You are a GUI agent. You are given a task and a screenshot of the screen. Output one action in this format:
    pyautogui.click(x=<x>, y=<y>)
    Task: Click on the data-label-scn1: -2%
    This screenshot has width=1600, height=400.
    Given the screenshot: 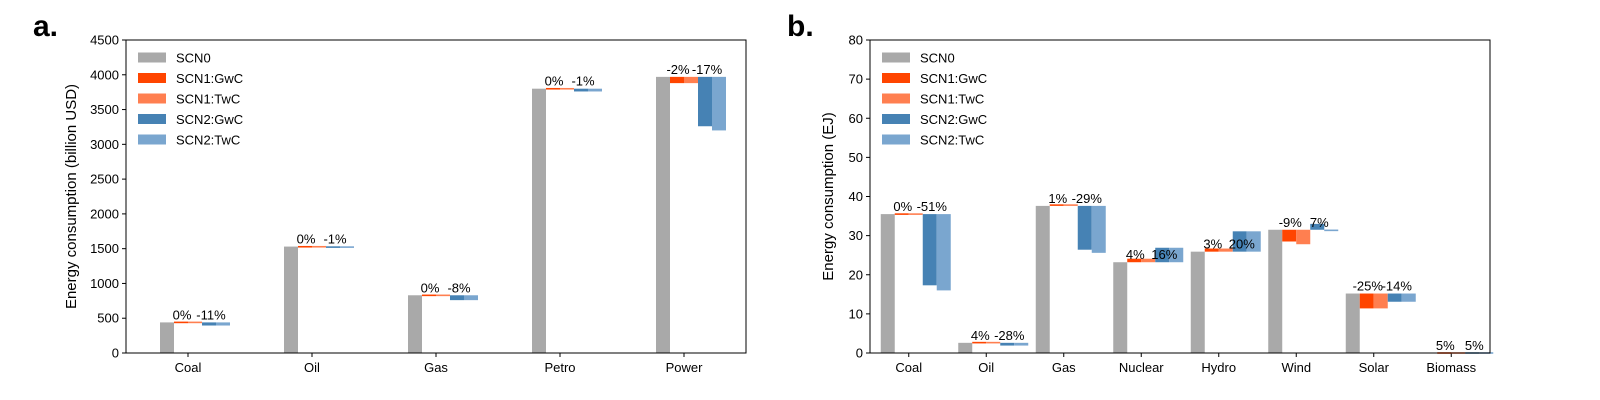 What is the action you would take?
    pyautogui.click(x=678, y=69)
    